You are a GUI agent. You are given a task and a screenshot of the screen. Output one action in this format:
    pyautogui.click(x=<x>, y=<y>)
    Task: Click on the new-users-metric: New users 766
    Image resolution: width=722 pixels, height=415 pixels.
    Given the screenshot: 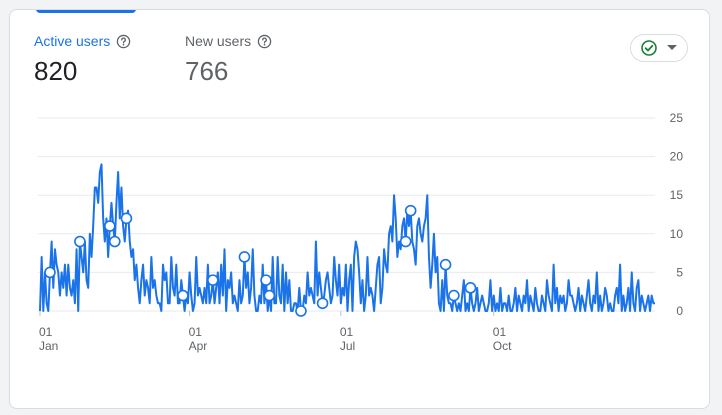 What is the action you would take?
    pyautogui.click(x=228, y=59)
    